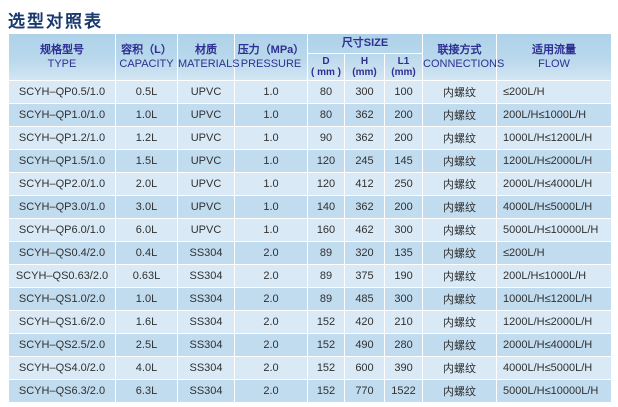 This screenshot has width=618, height=407. What do you see at coordinates (62, 391) in the screenshot?
I see `table-cell: SCYH–QS6.3/2.0` at bounding box center [62, 391].